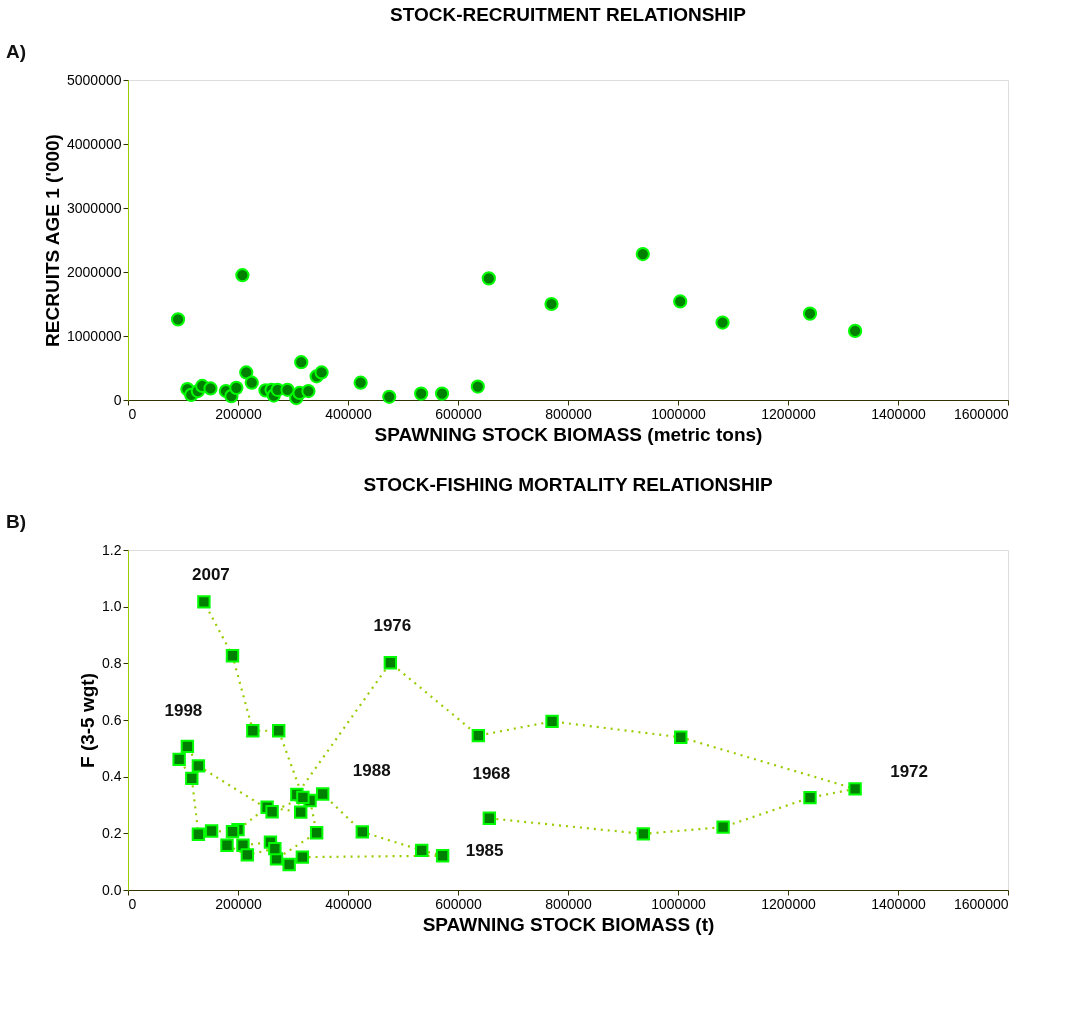  I want to click on text: B), so click(16, 521).